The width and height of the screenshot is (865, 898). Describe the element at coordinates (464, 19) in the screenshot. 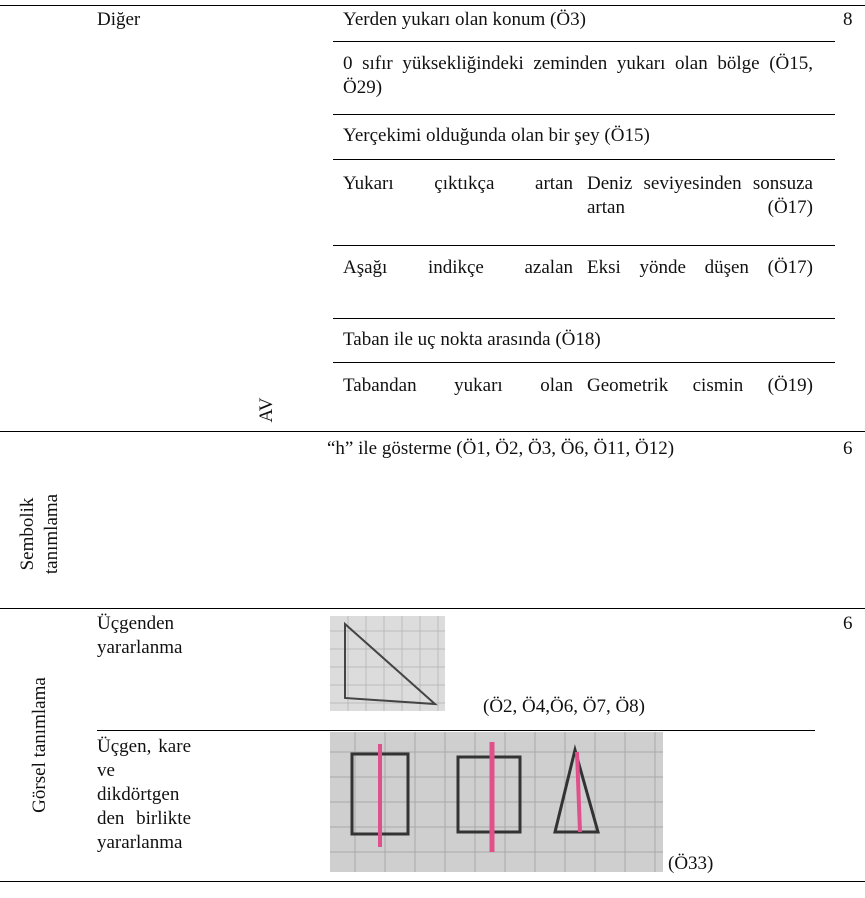

I see `cell: Yerden yukarı olan konum (Ö3)` at that location.